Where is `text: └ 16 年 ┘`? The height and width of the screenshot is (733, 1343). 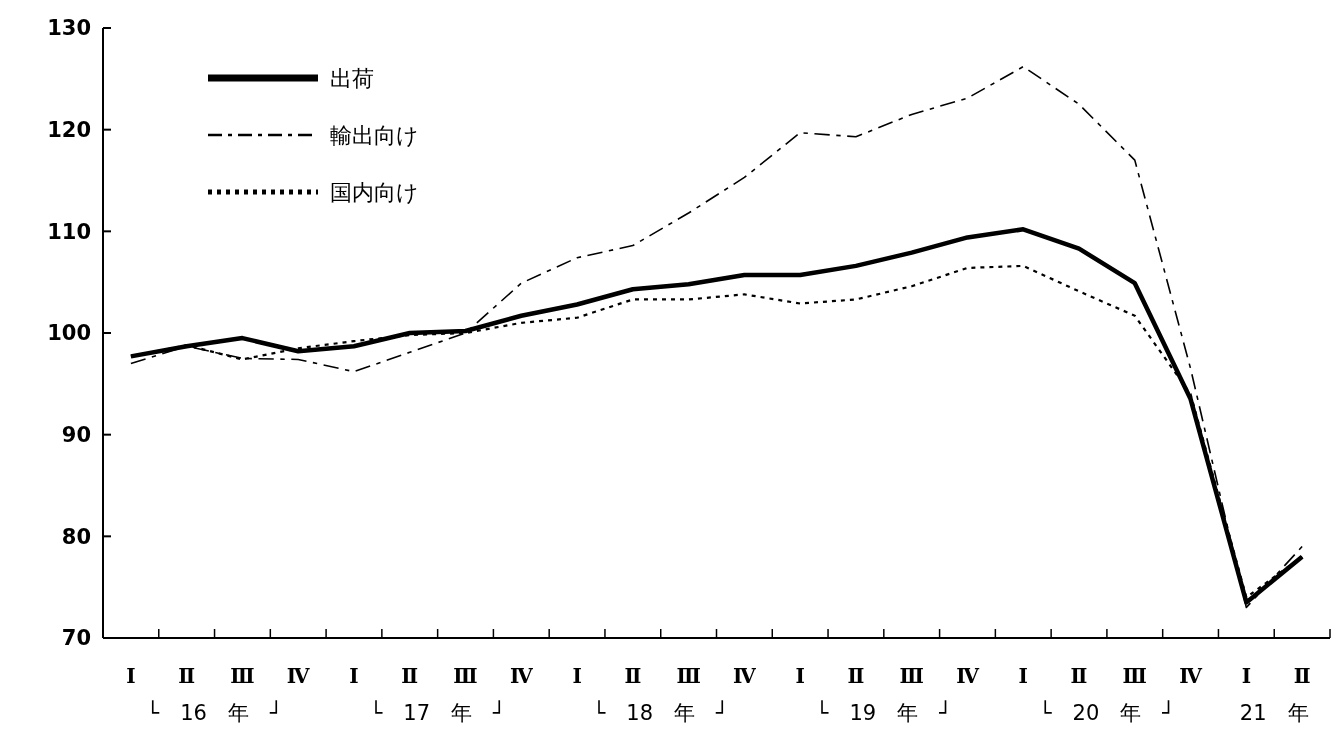
text: └ 16 年 ┘ is located at coordinates (214, 712).